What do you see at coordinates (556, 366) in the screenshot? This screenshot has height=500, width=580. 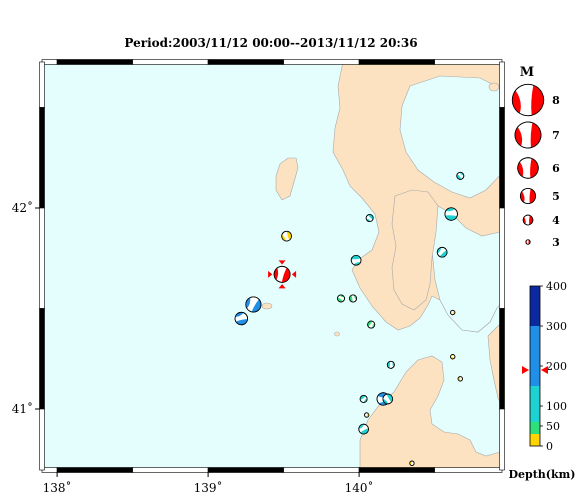 I see `depth-tick-label: 200` at bounding box center [556, 366].